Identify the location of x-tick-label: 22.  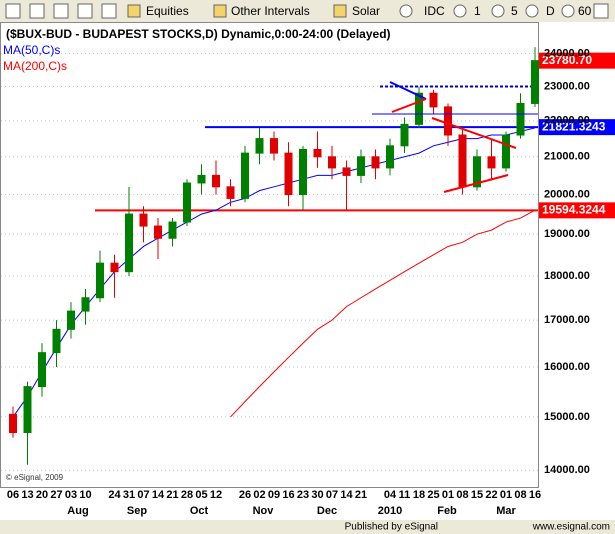
(491, 495).